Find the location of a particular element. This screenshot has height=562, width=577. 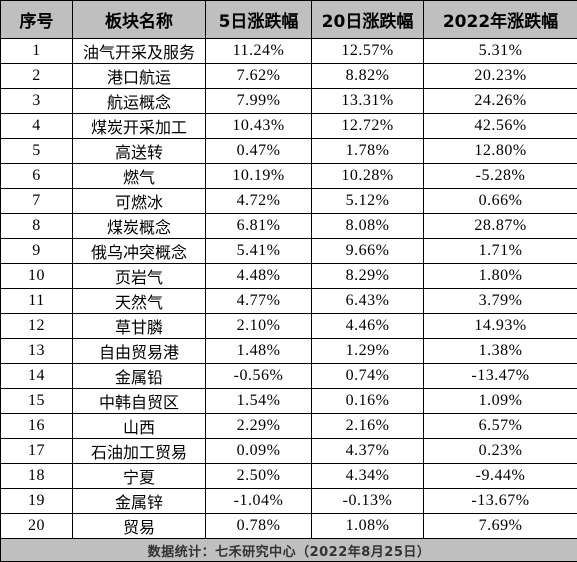

data-source-note: 数据统计：七禾研究中心（2022年8月25日） is located at coordinates (288, 550).